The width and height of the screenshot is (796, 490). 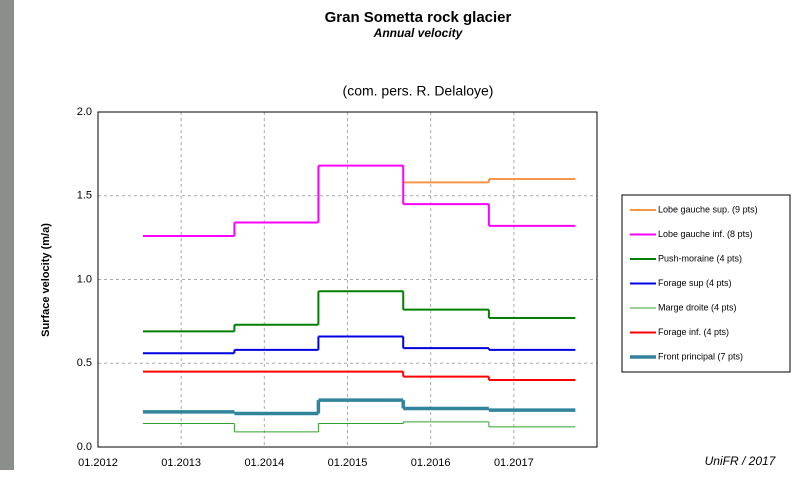 I want to click on legend-label: Push-moraine (4 pts), so click(x=700, y=258).